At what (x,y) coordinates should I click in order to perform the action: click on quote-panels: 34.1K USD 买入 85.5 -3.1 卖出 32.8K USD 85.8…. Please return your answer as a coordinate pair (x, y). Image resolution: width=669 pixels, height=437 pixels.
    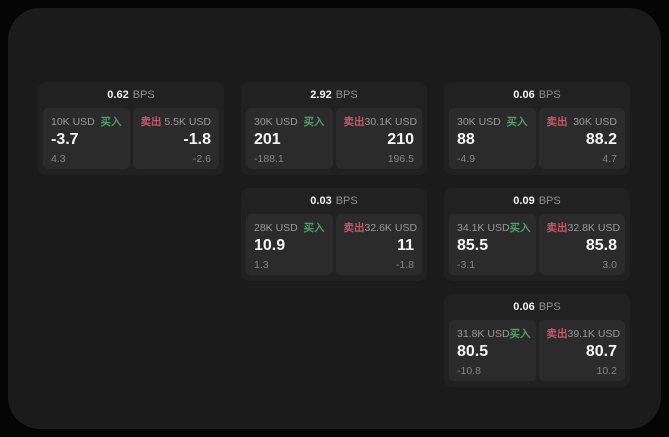
    Looking at the image, I should click on (537, 244).